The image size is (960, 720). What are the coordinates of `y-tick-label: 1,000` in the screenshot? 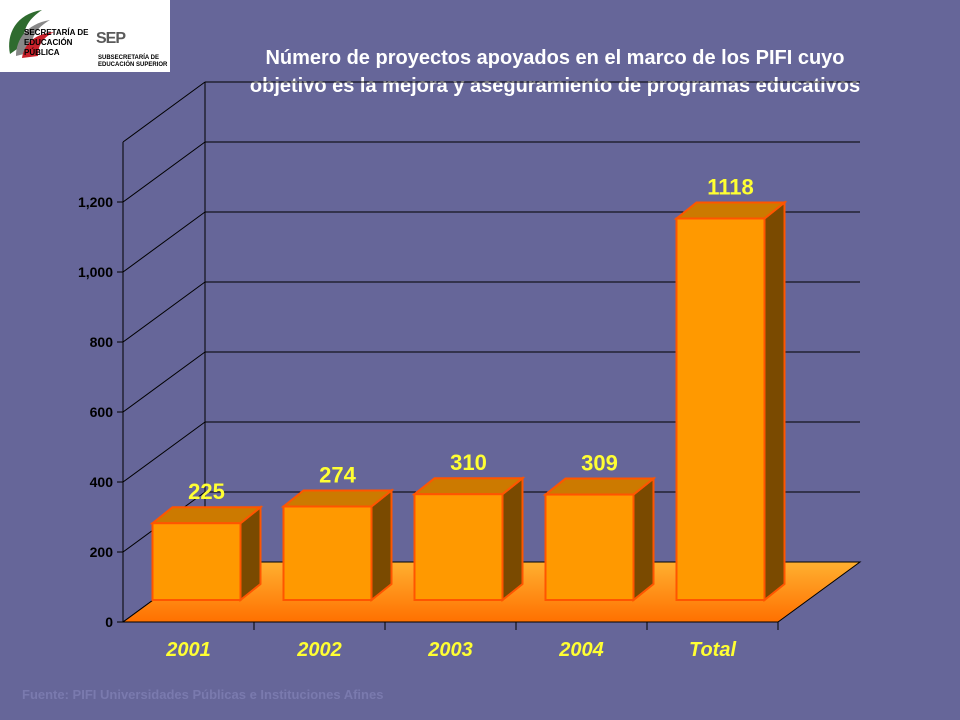 It's located at (95, 272).